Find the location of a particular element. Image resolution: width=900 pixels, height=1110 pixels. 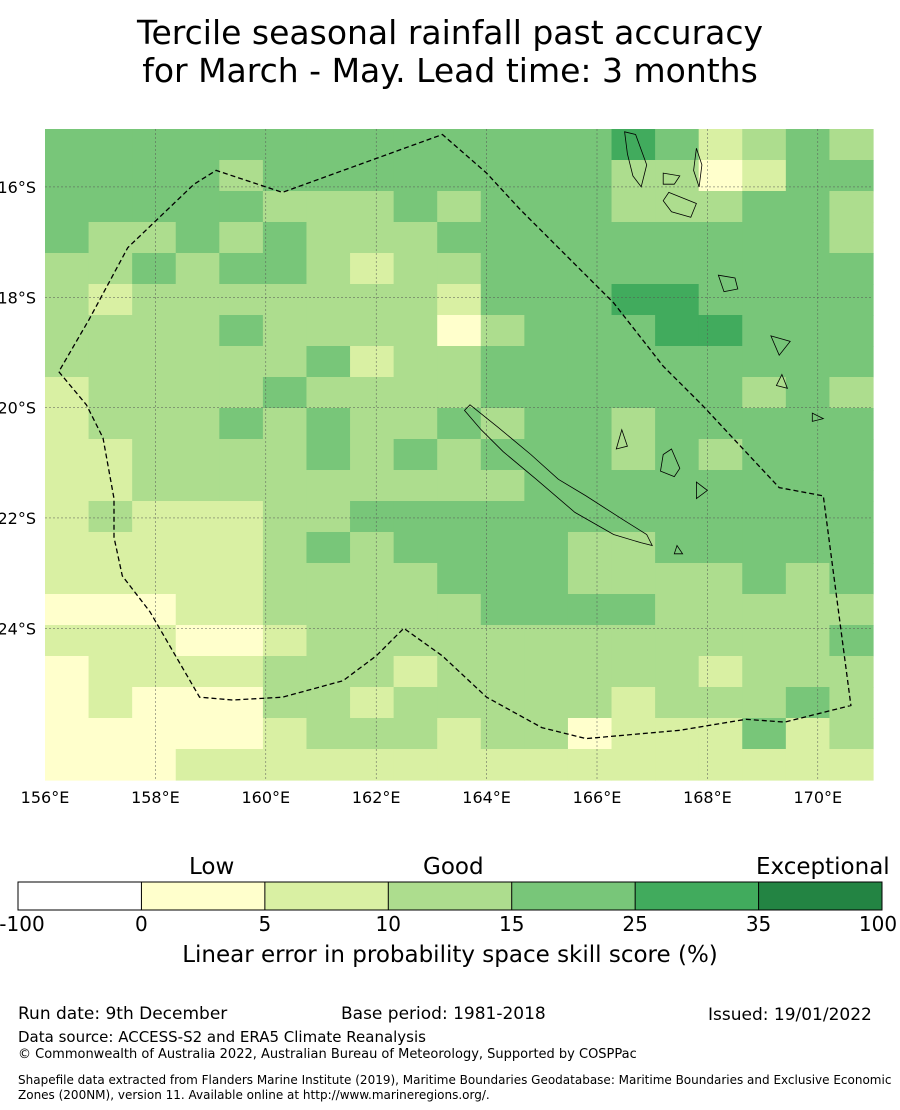

lon-tick-label: 170°E is located at coordinates (817, 797).